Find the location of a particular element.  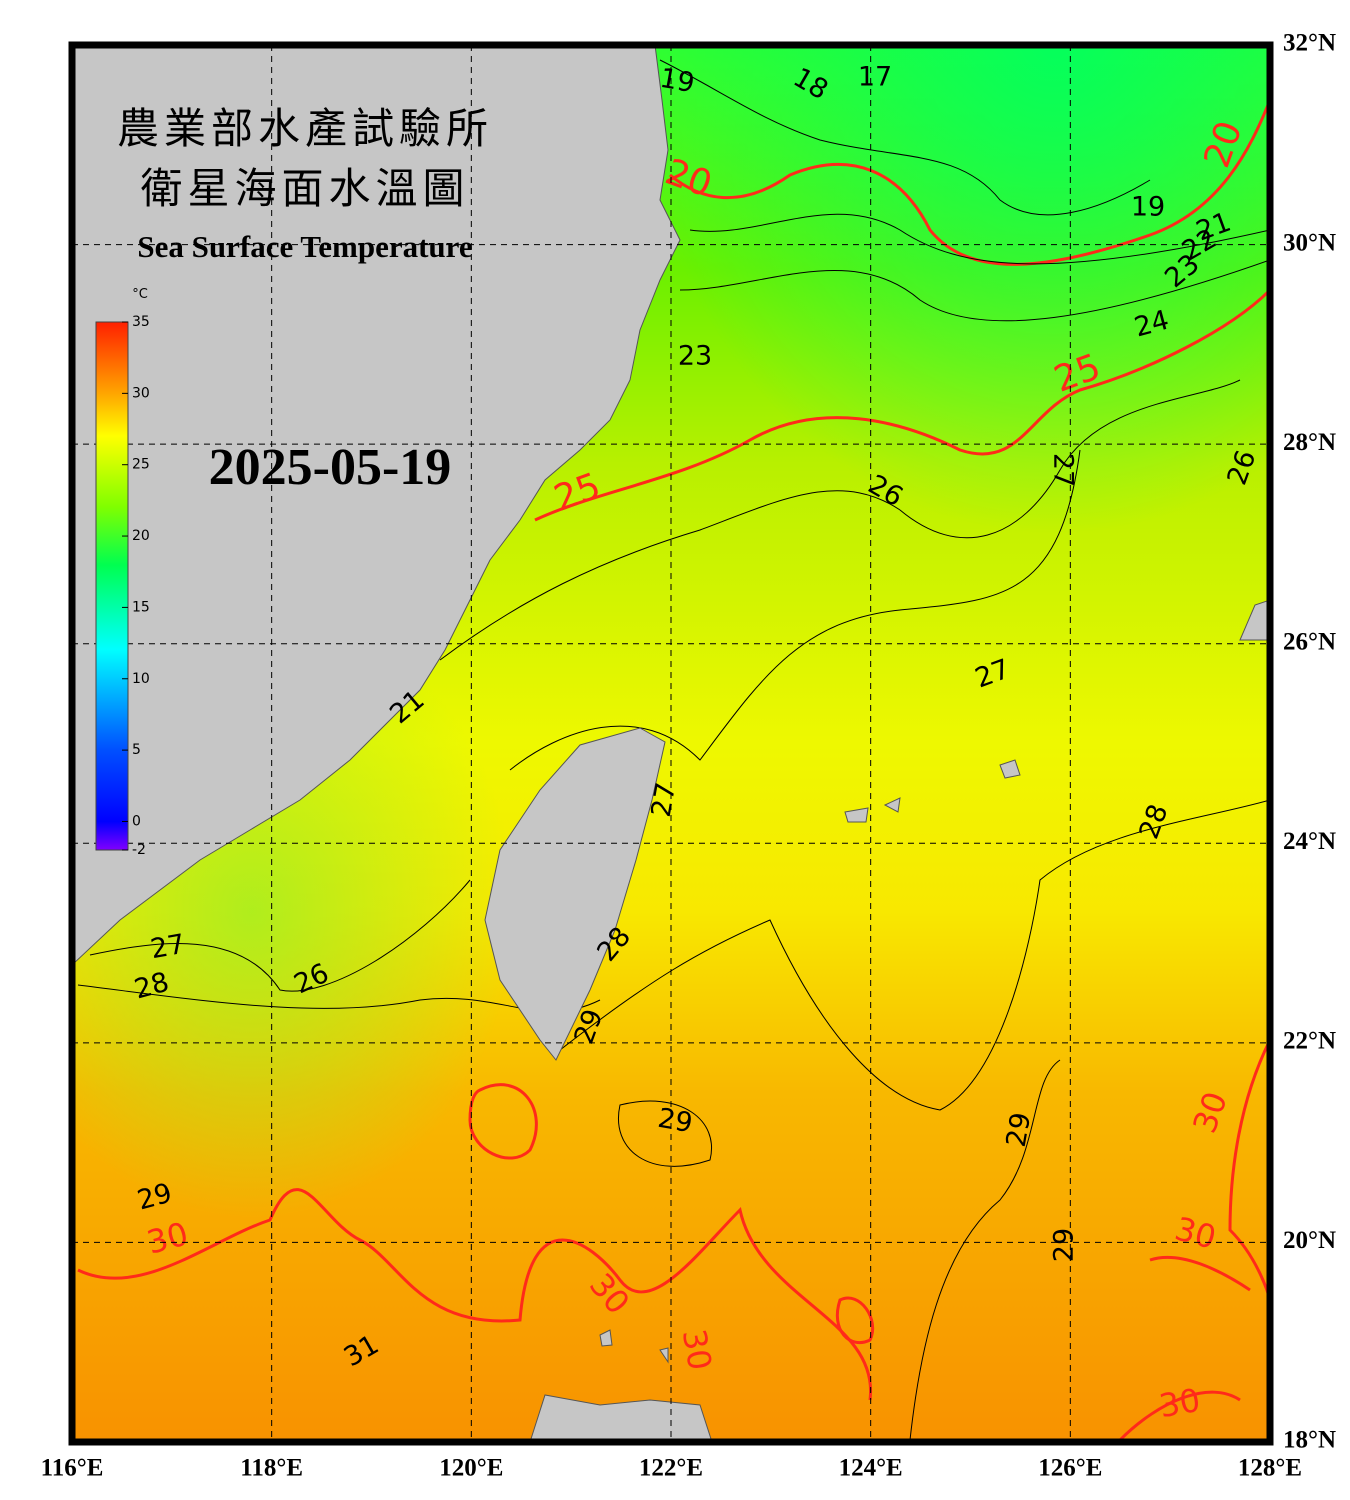

colorbar-tick-label: 20 is located at coordinates (141, 536).